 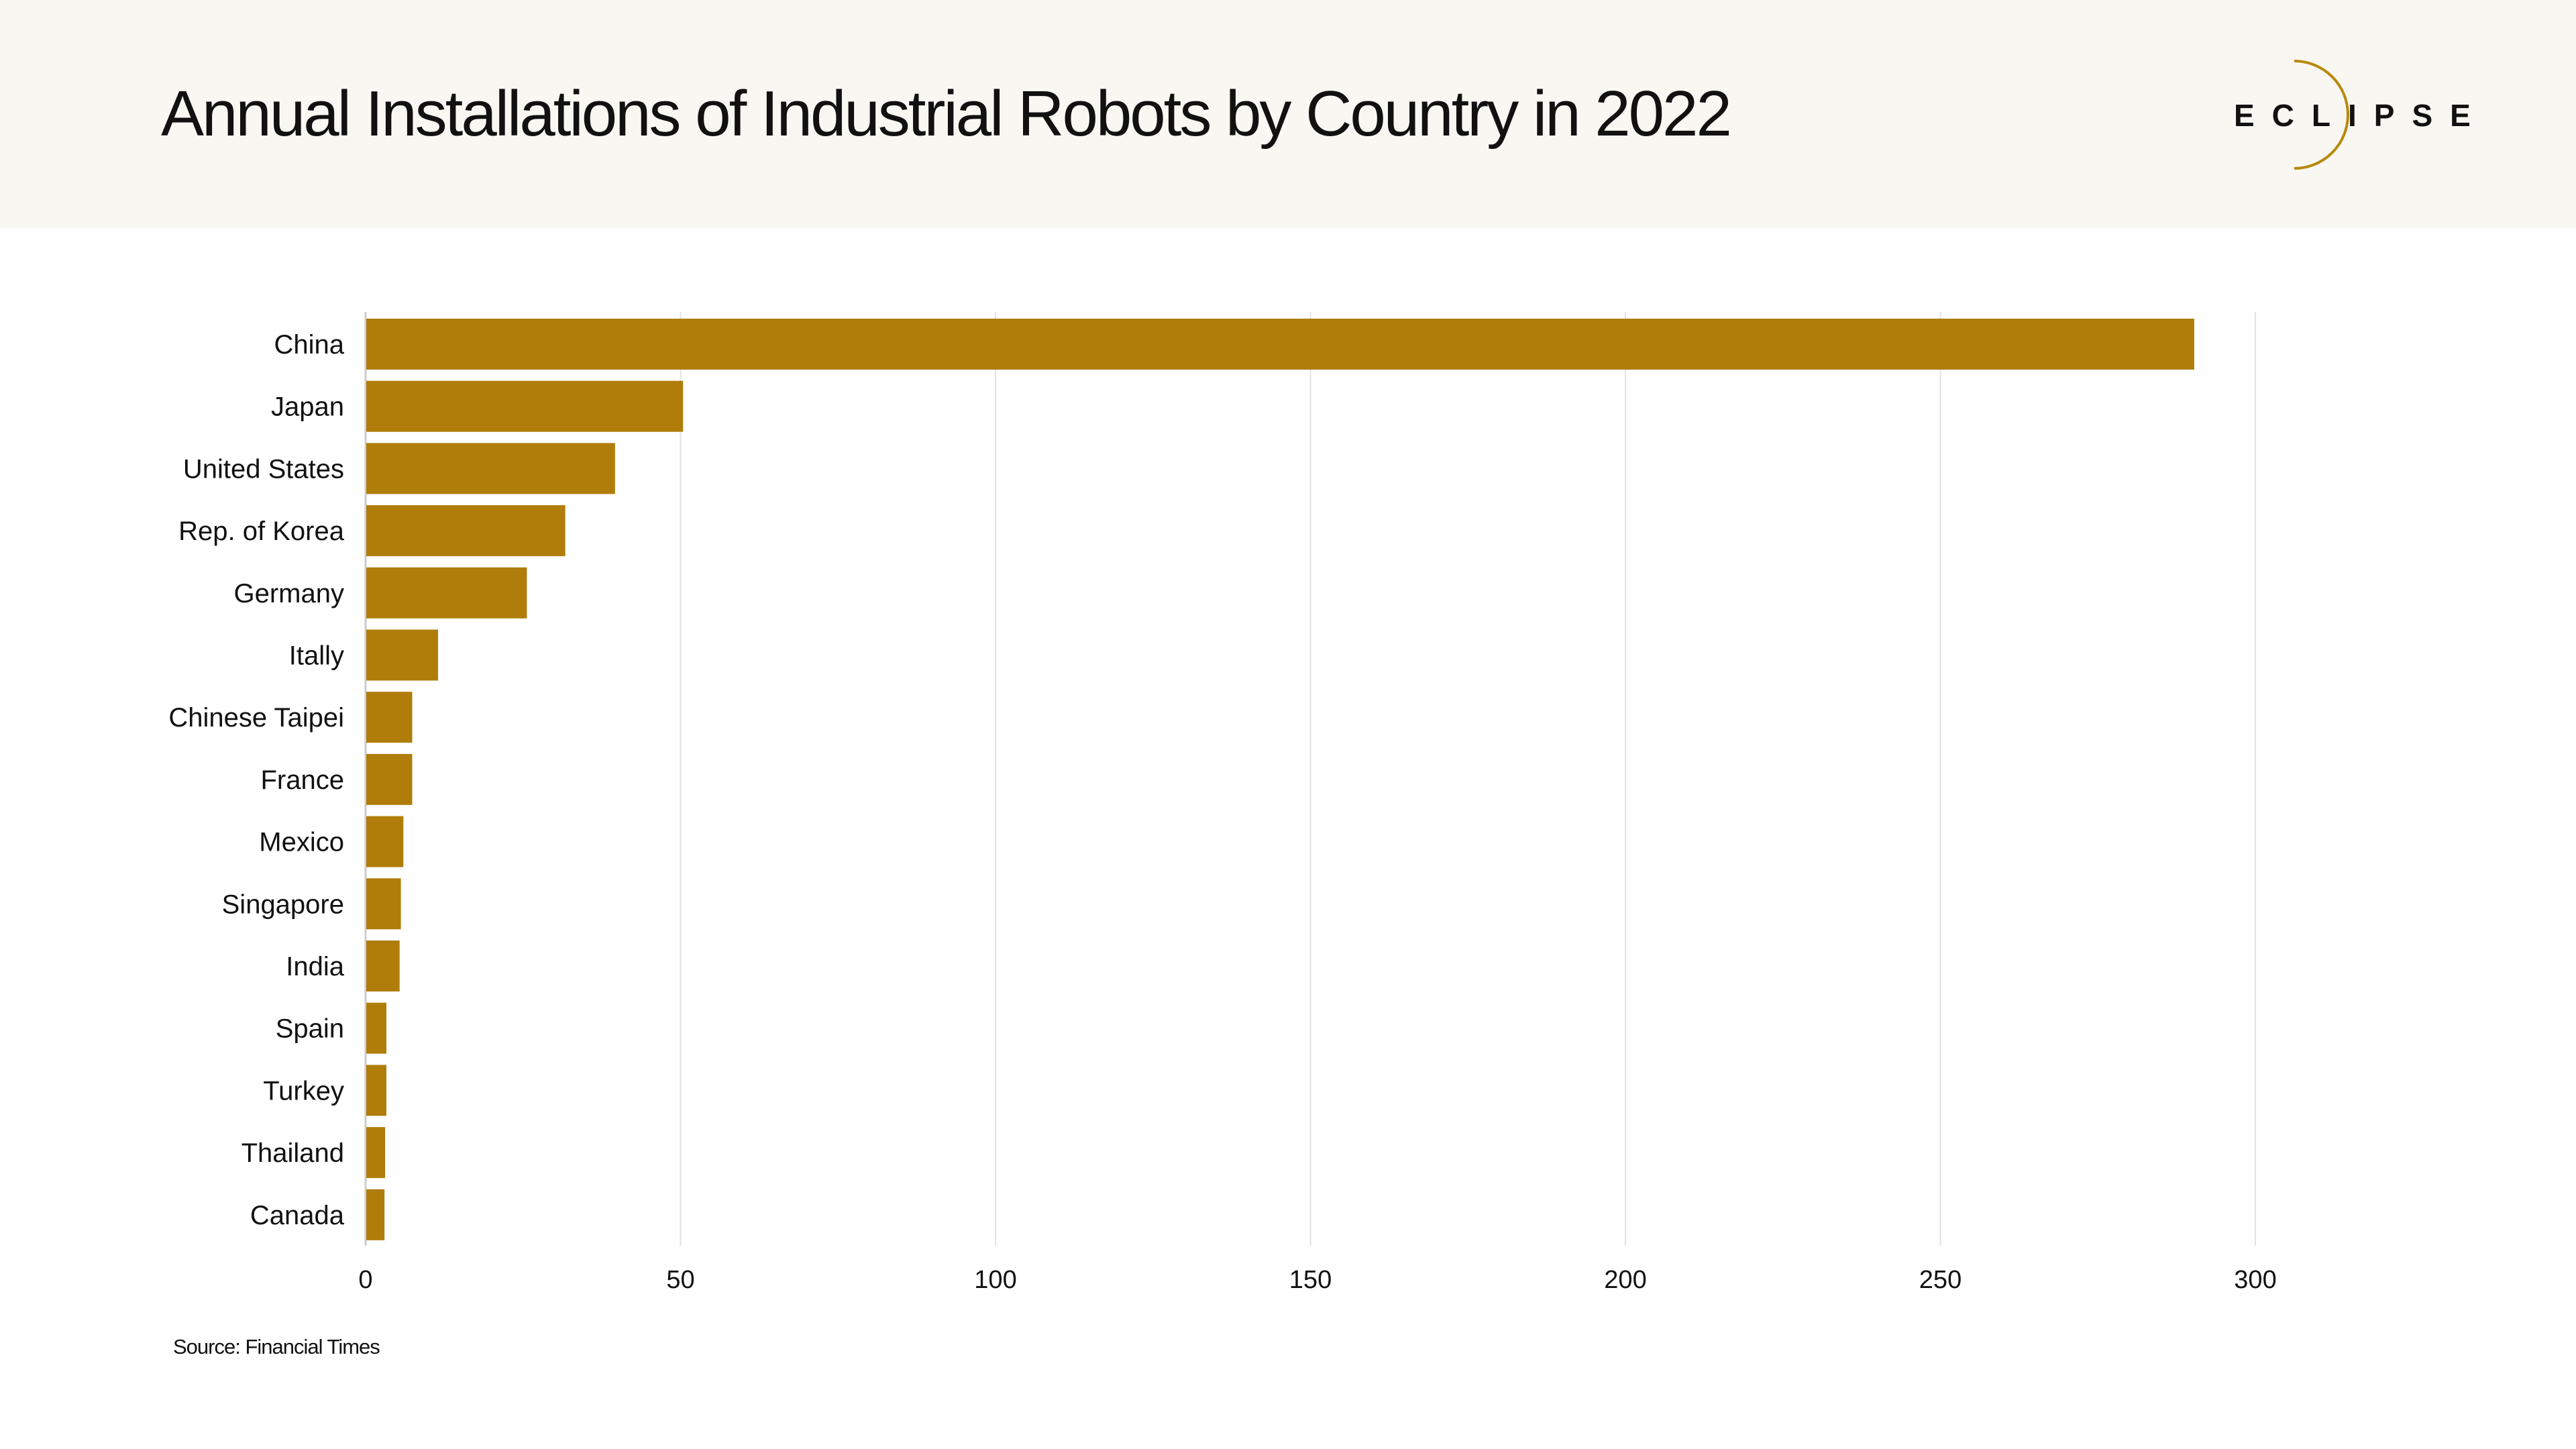 I want to click on bar-chinese-taipei, so click(x=389, y=717).